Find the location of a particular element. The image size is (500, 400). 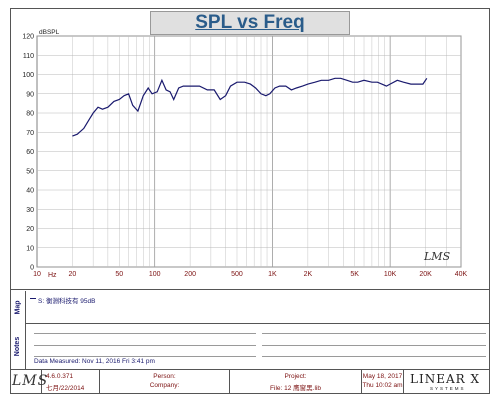

chart-title: SPL vs Freq is located at coordinates (250, 23).